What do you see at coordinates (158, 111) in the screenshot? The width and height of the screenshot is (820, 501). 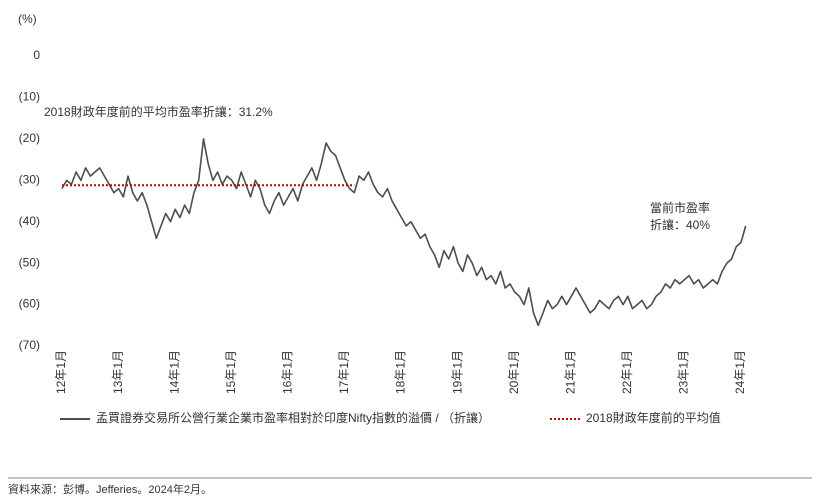 I see `annotation: 2018財政年度前的平均市盈率折讓：31.2%` at bounding box center [158, 111].